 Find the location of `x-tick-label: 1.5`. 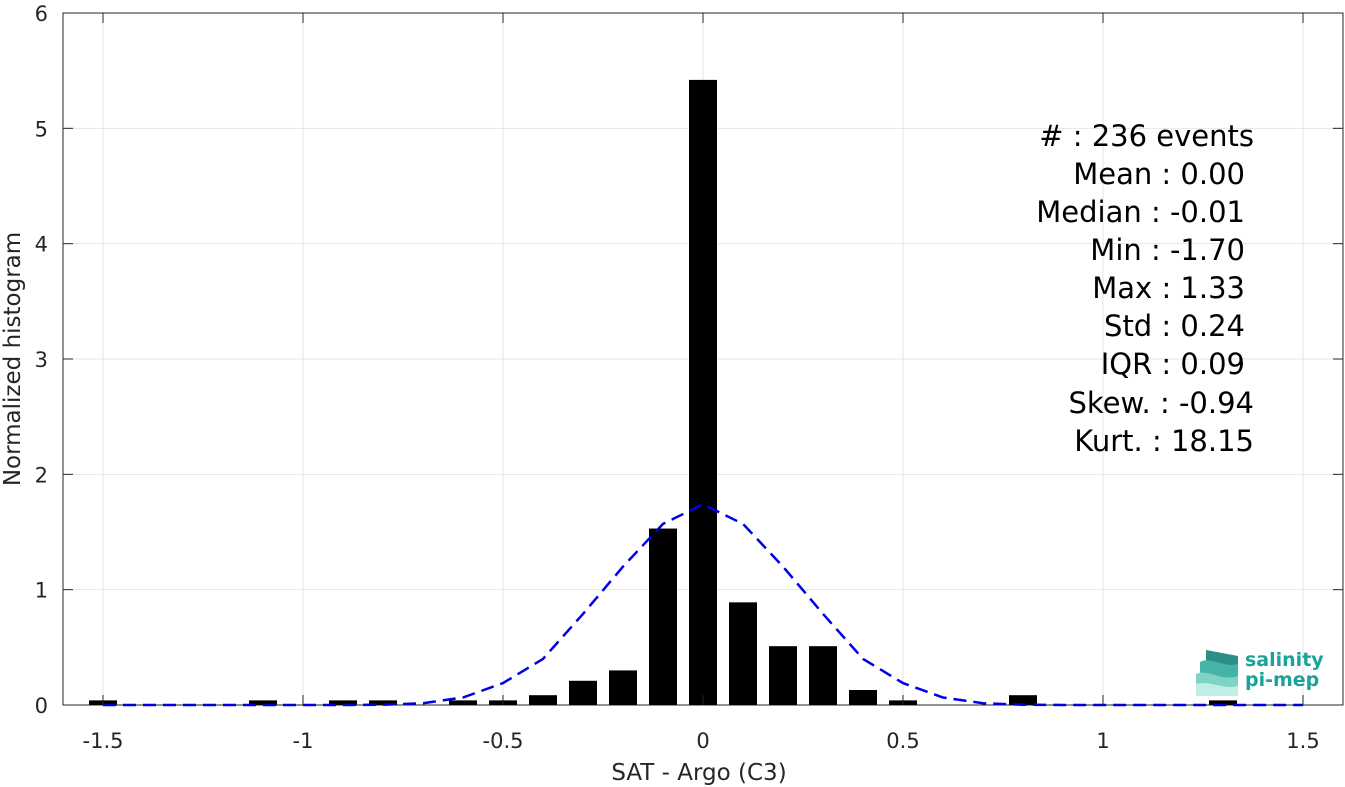

x-tick-label: 1.5 is located at coordinates (1302, 741).